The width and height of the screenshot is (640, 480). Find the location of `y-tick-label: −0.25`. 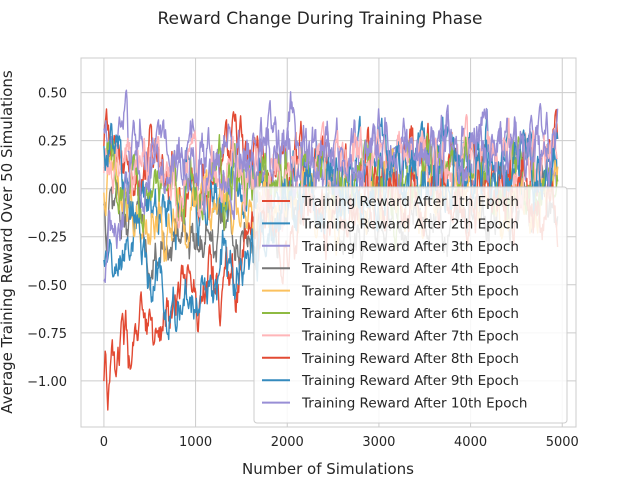

y-tick-label: −0.25 is located at coordinates (47, 238).